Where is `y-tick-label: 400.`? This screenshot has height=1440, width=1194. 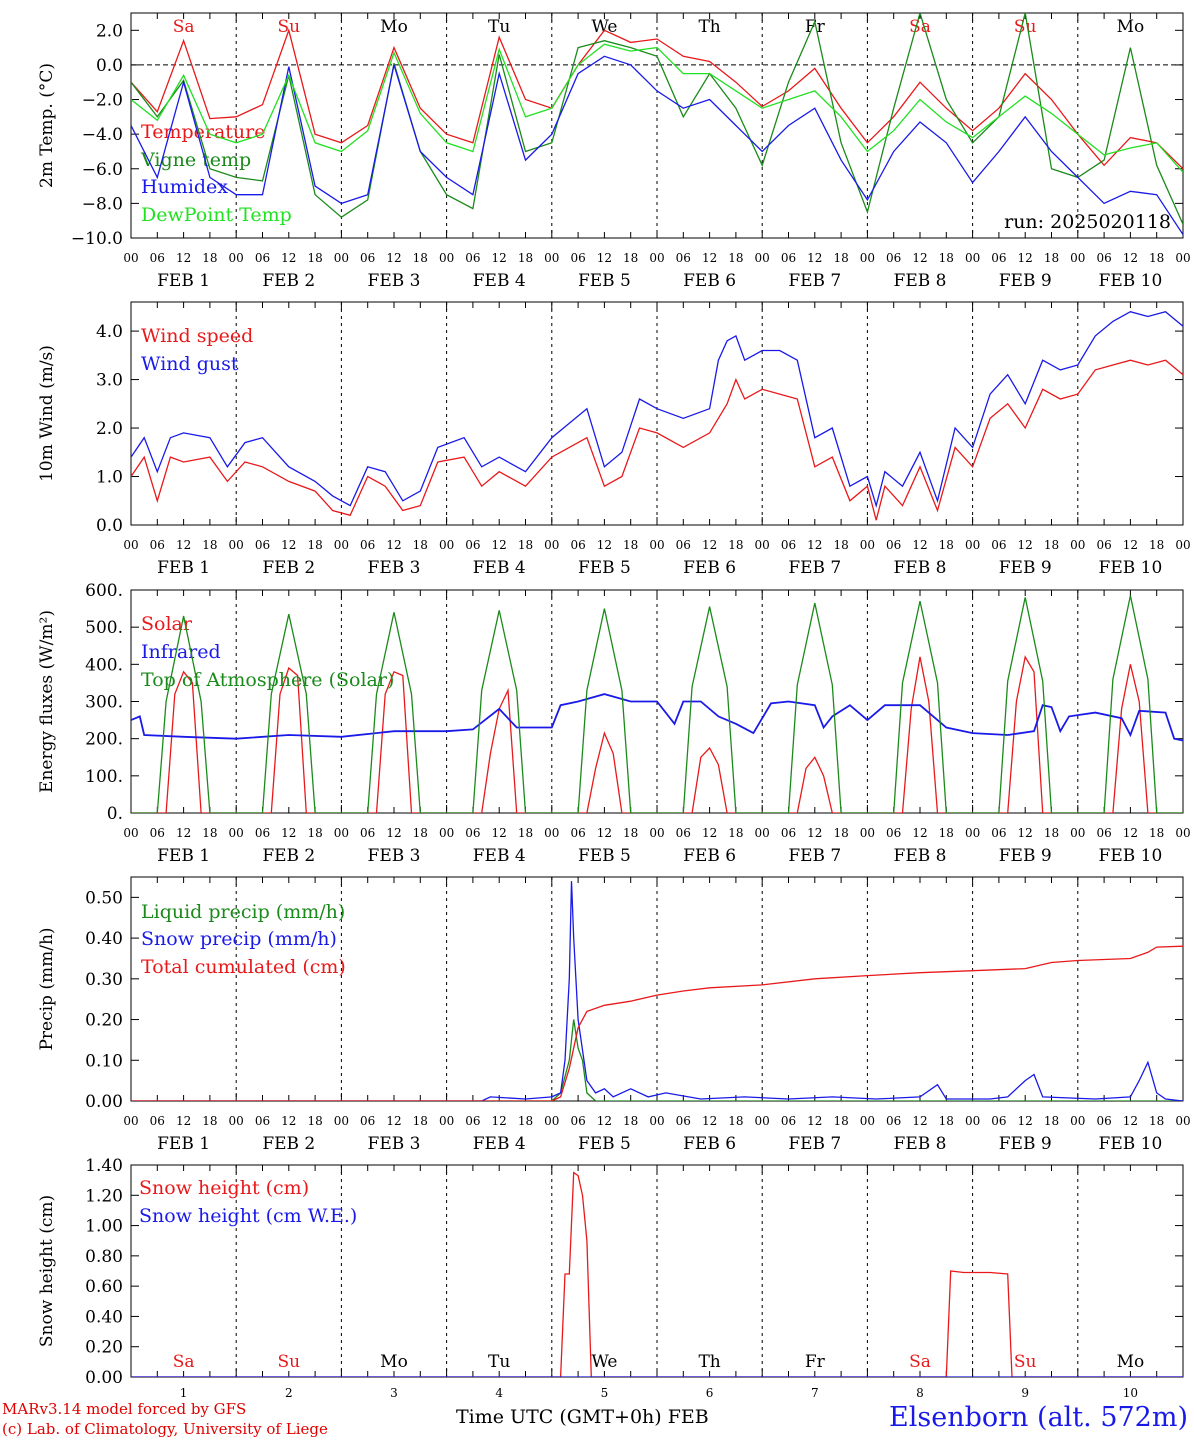
y-tick-label: 400. is located at coordinates (104, 665).